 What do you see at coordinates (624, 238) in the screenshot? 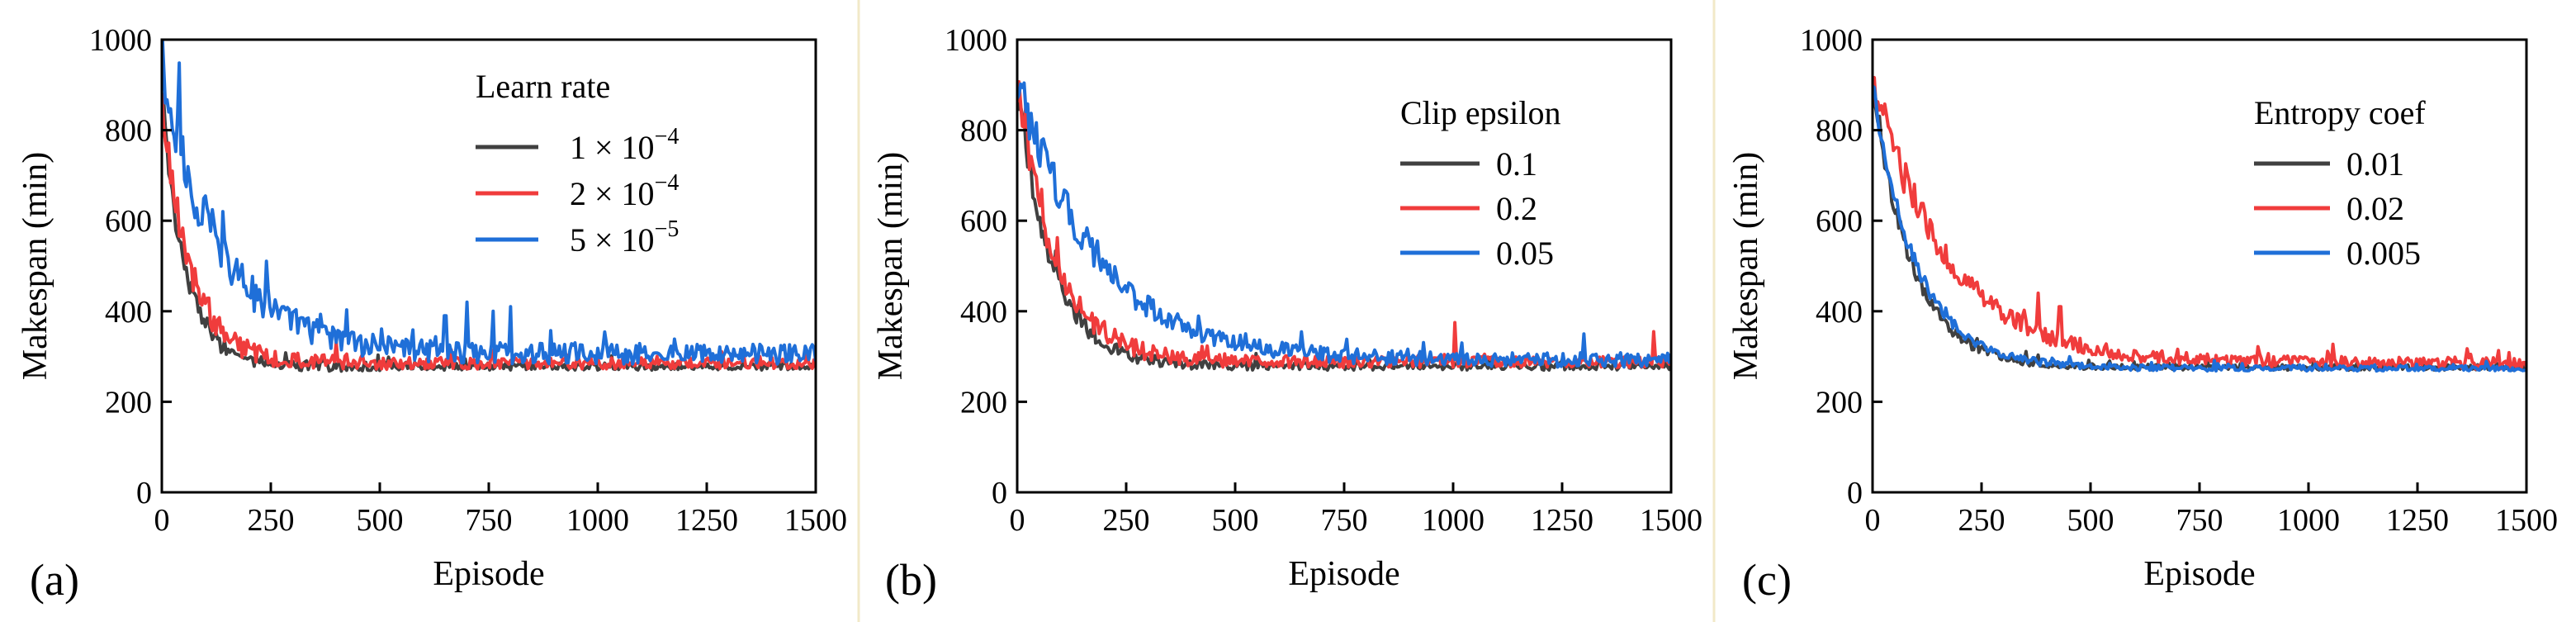
I see `legend-entry-3: 5 × 10⁻⁵` at bounding box center [624, 238].